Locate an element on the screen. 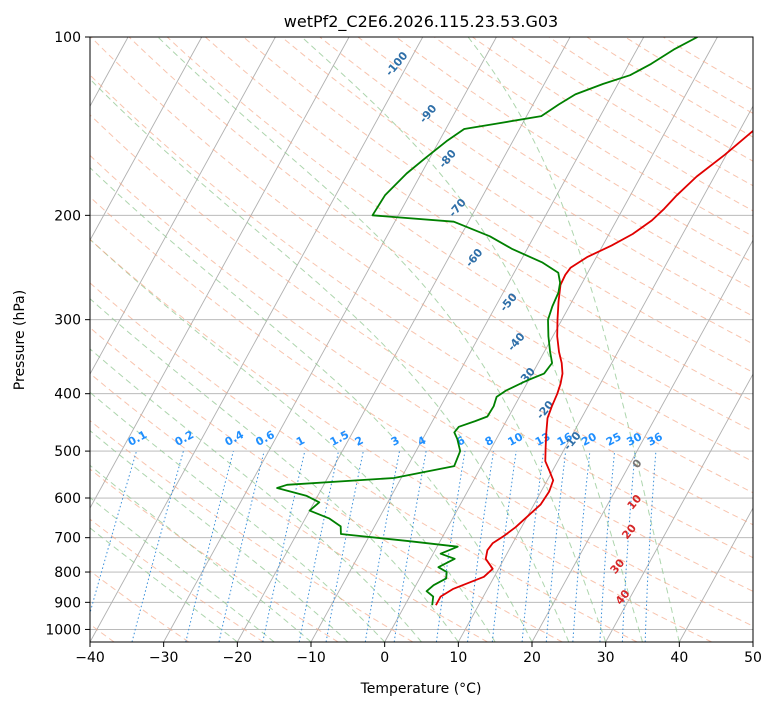 This screenshot has width=775, height=708. y-tick-label: 300 is located at coordinates (67, 321).